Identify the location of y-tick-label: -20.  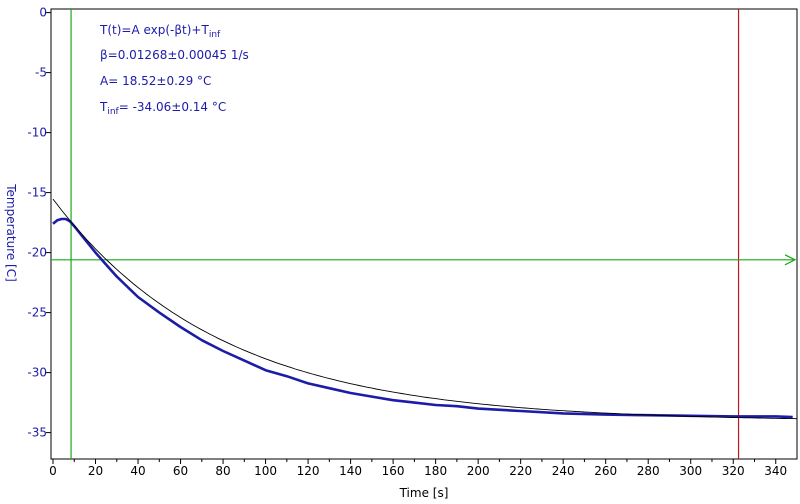
(37, 253).